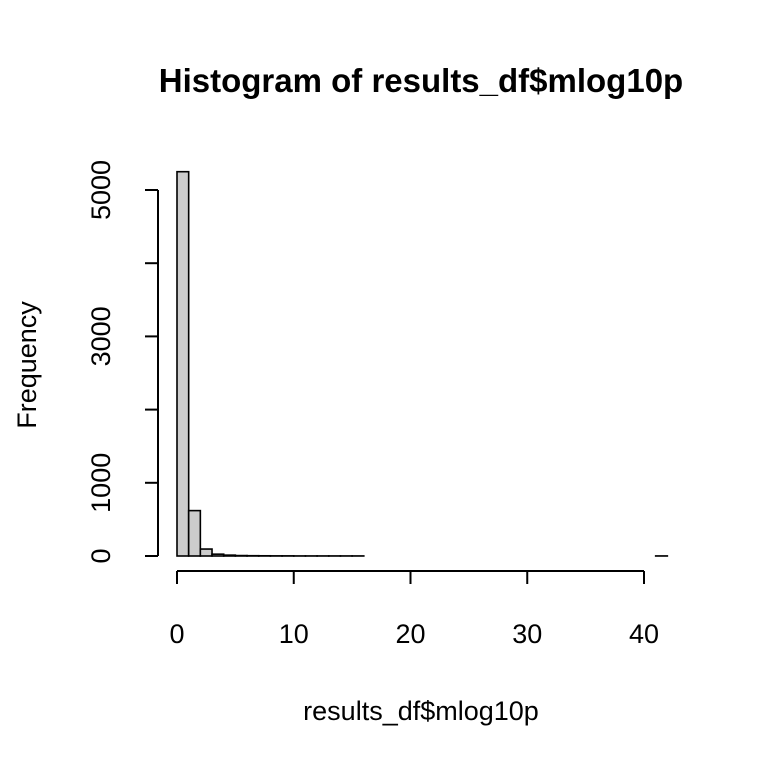 This screenshot has width=768, height=768. Describe the element at coordinates (527, 634) in the screenshot. I see `x-tick-label: 30` at that location.